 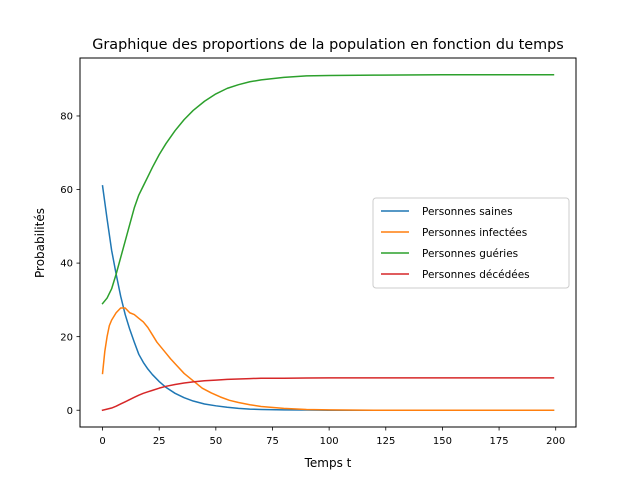 What do you see at coordinates (499, 441) in the screenshot?
I see `x-tick-label: 175` at bounding box center [499, 441].